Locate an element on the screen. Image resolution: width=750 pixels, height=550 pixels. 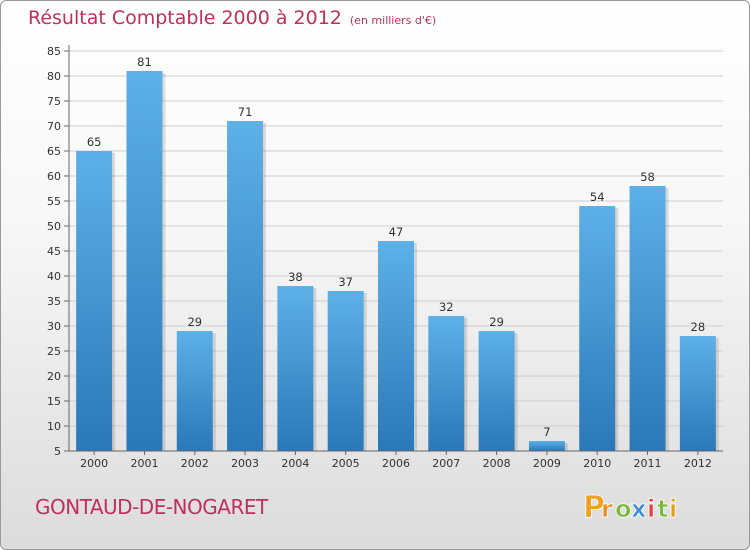
y-tick-label: 5 is located at coordinates (57, 451).